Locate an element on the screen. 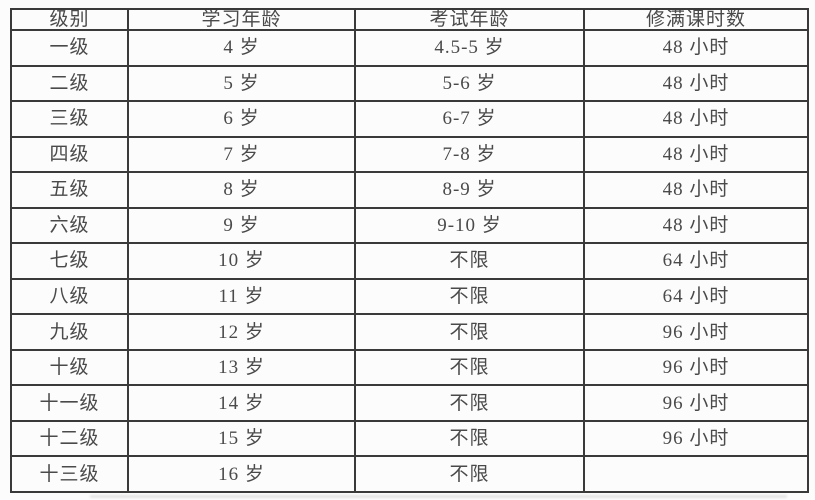 The width and height of the screenshot is (815, 500). table-row: 十三级 16 岁不限 is located at coordinates (409, 474).